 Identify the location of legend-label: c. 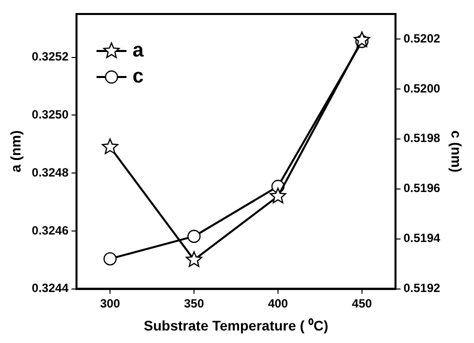
(138, 77).